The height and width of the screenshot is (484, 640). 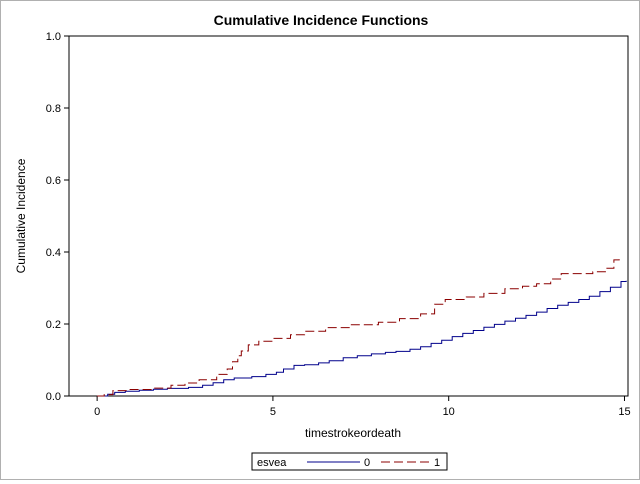 I want to click on legend-label-0: 0, so click(x=367, y=463).